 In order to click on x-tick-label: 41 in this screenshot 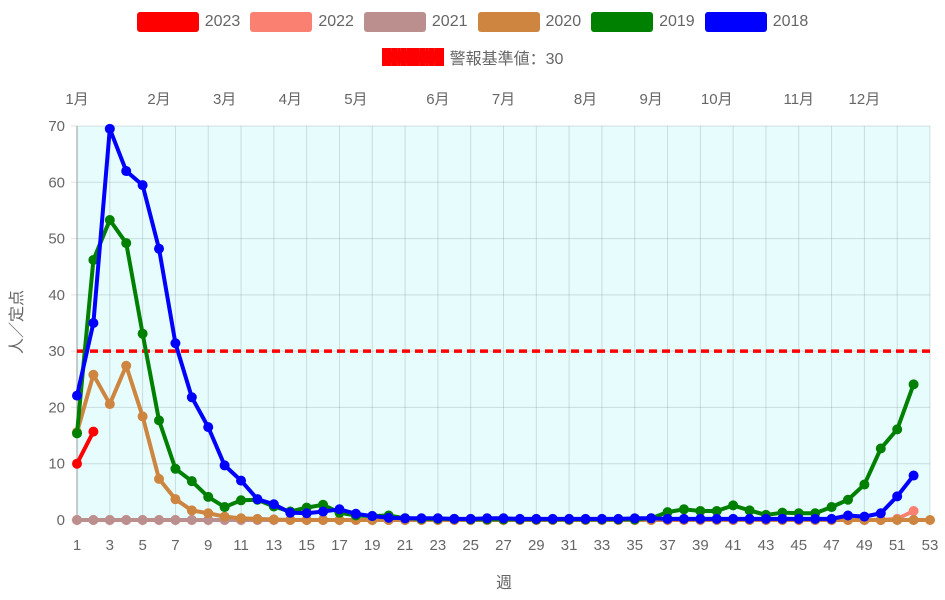, I will do `click(733, 545)`.